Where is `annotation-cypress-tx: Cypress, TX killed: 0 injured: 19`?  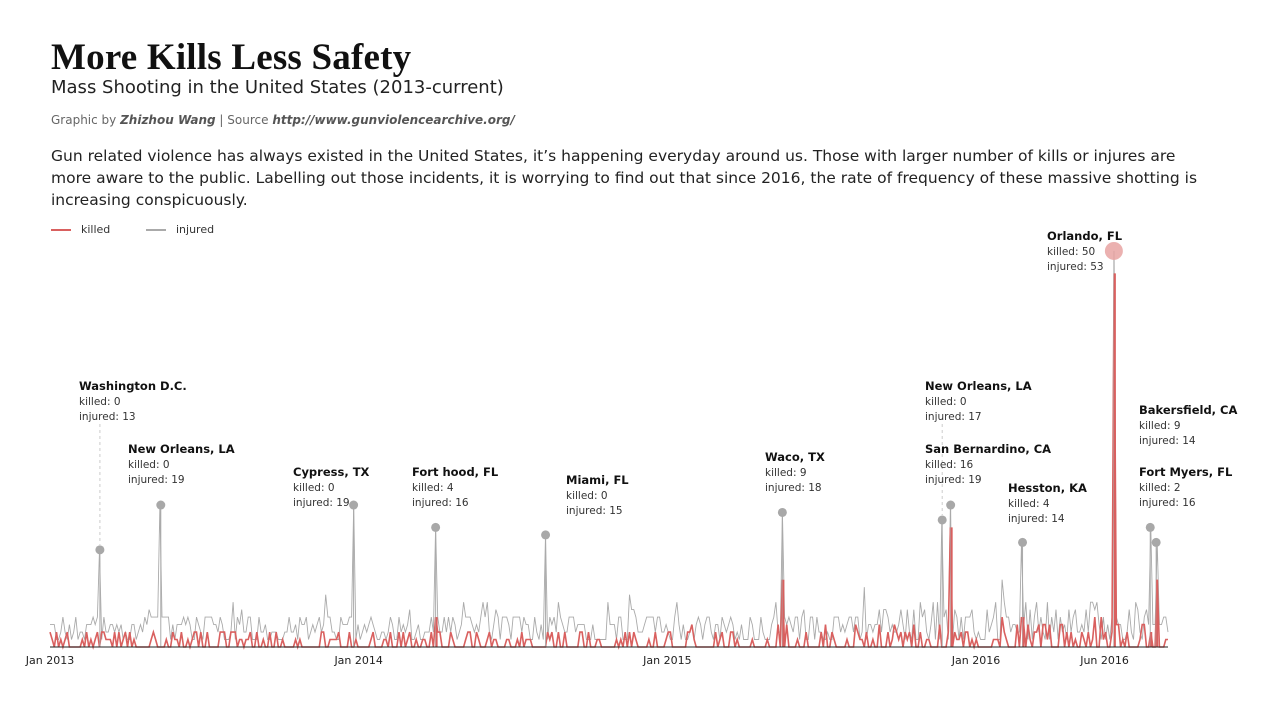
annotation-cypress-tx: Cypress, TX killed: 0 injured: 19 is located at coordinates (331, 556).